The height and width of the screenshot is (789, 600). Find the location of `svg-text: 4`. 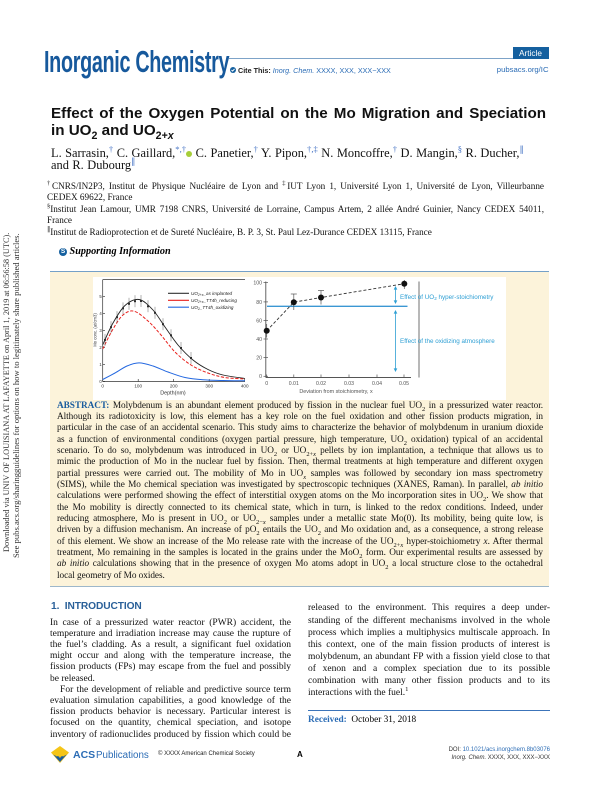

svg-text: 4 is located at coordinates (100, 313).